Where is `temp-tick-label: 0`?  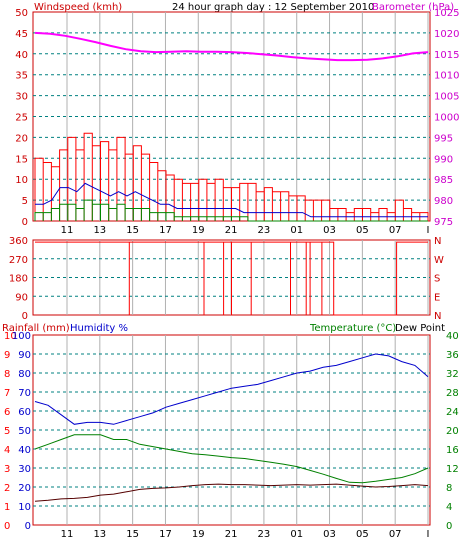 temp-tick-label: 0 is located at coordinates (449, 526).